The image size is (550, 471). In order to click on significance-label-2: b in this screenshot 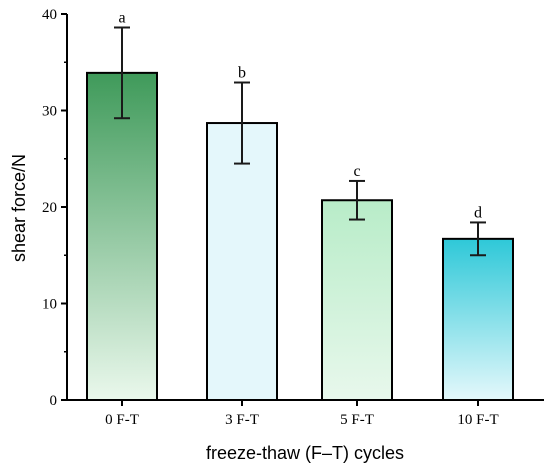, I will do `click(242, 73)`.